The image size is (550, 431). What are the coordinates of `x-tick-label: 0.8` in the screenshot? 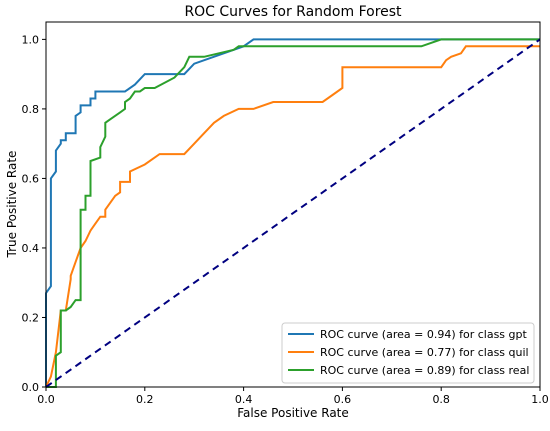 It's located at (441, 399).